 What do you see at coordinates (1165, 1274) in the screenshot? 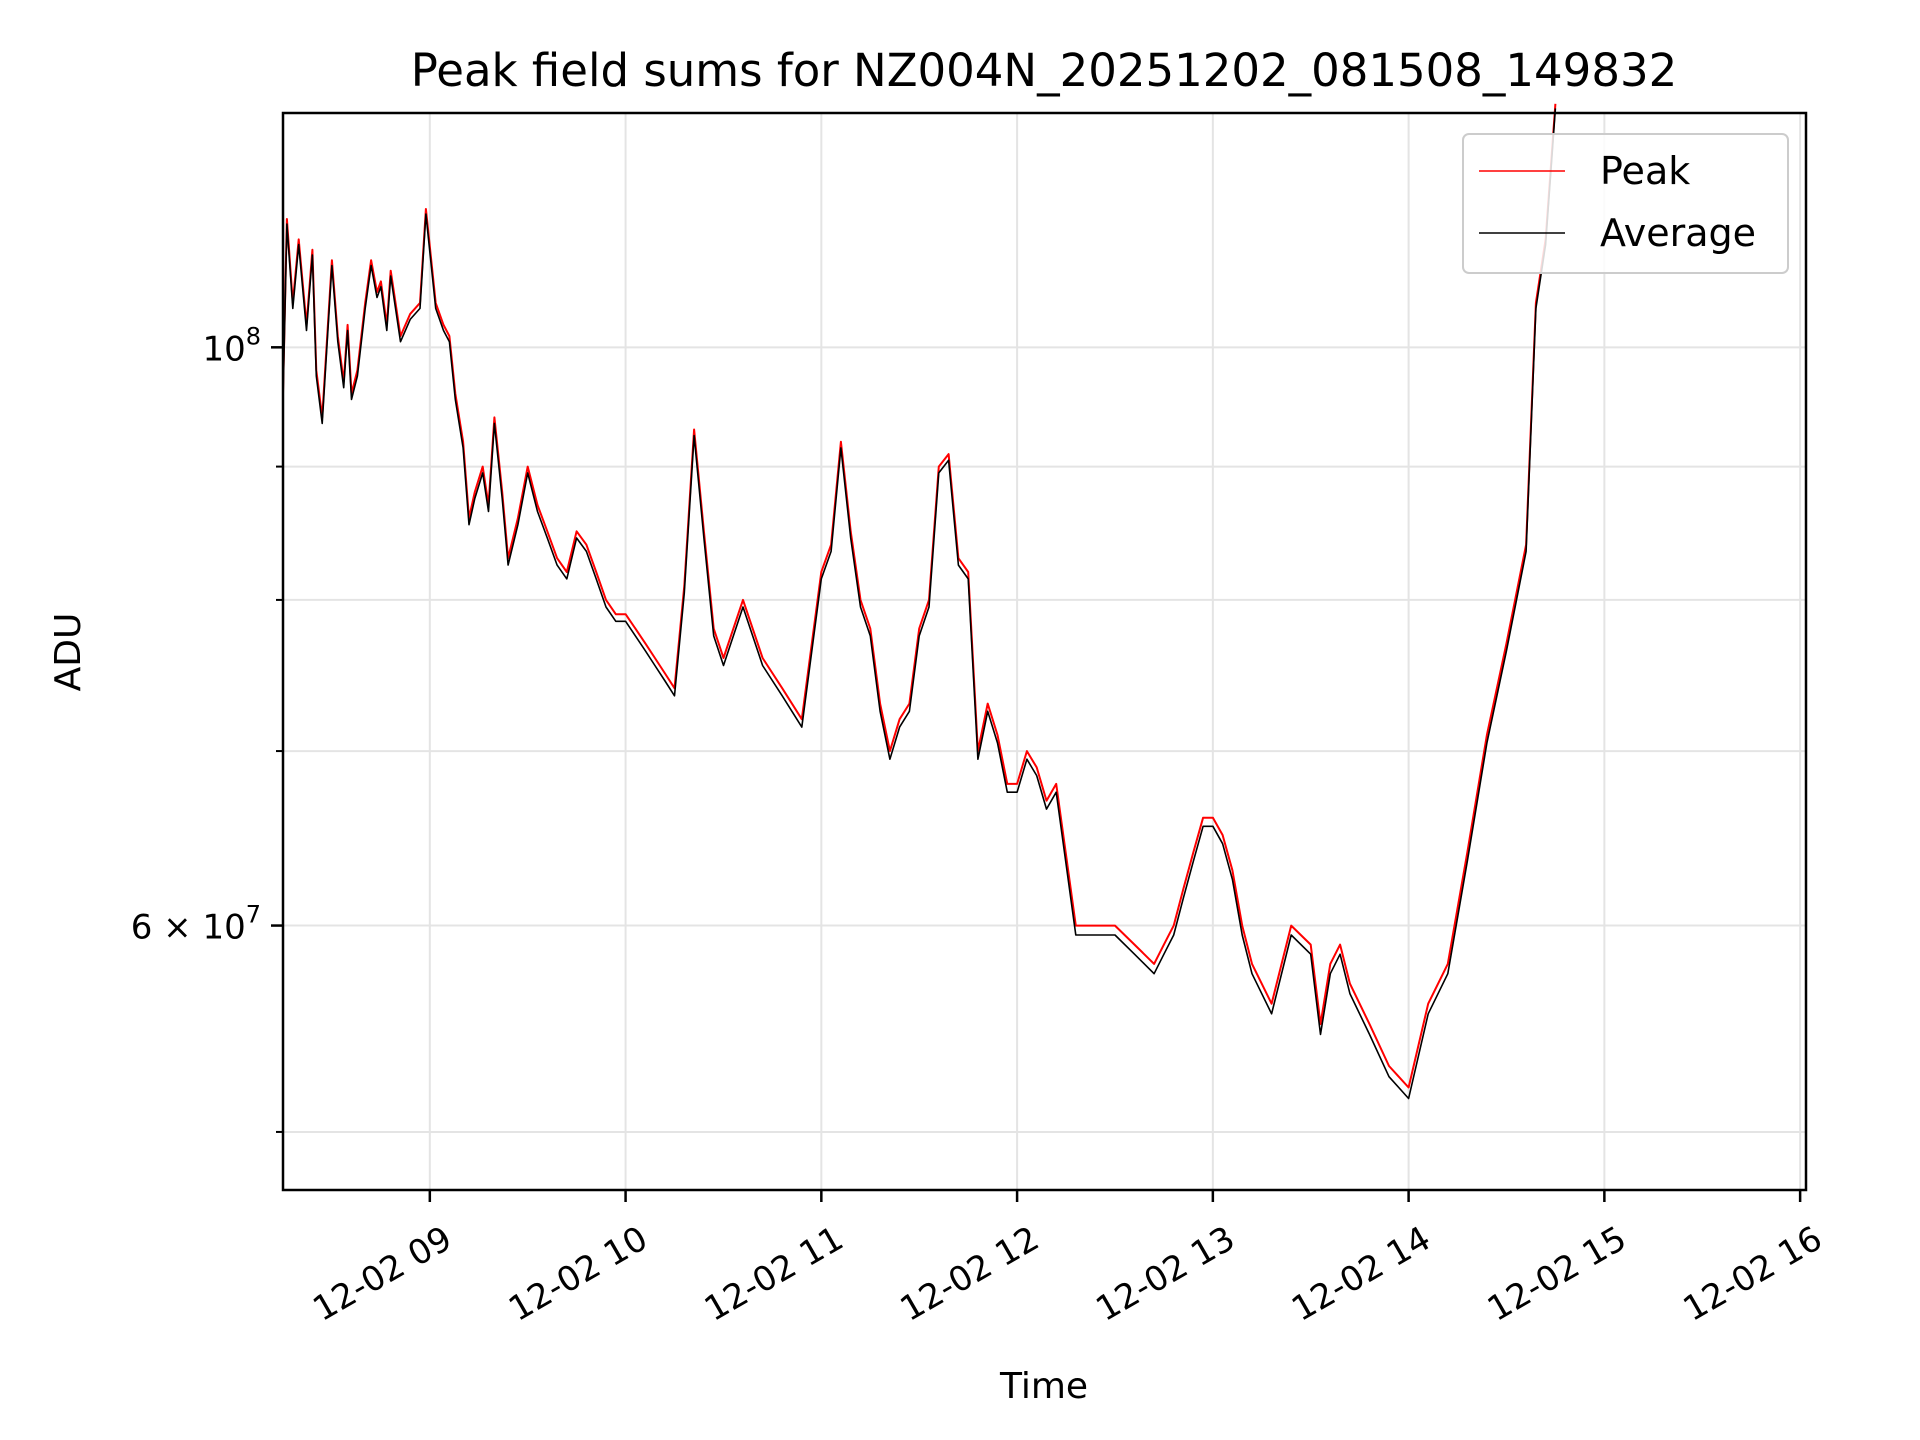
I see `x-tick-label: 12-02 13` at bounding box center [1165, 1274].